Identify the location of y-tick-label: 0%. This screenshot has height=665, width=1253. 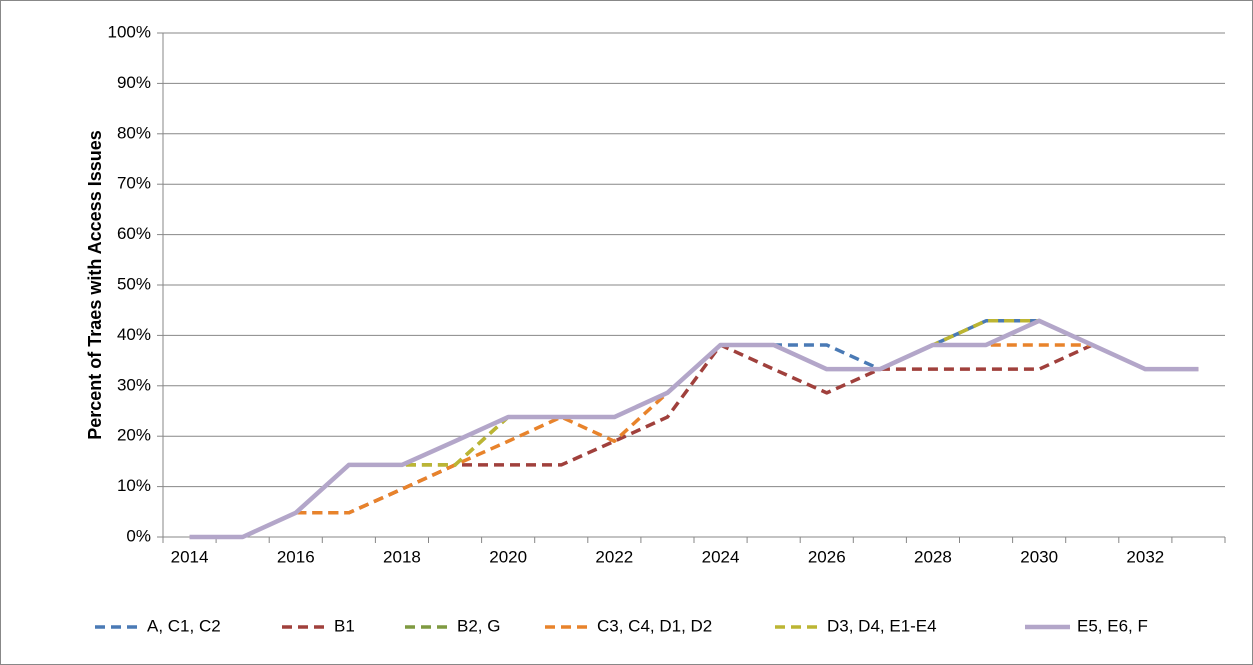
(138, 535).